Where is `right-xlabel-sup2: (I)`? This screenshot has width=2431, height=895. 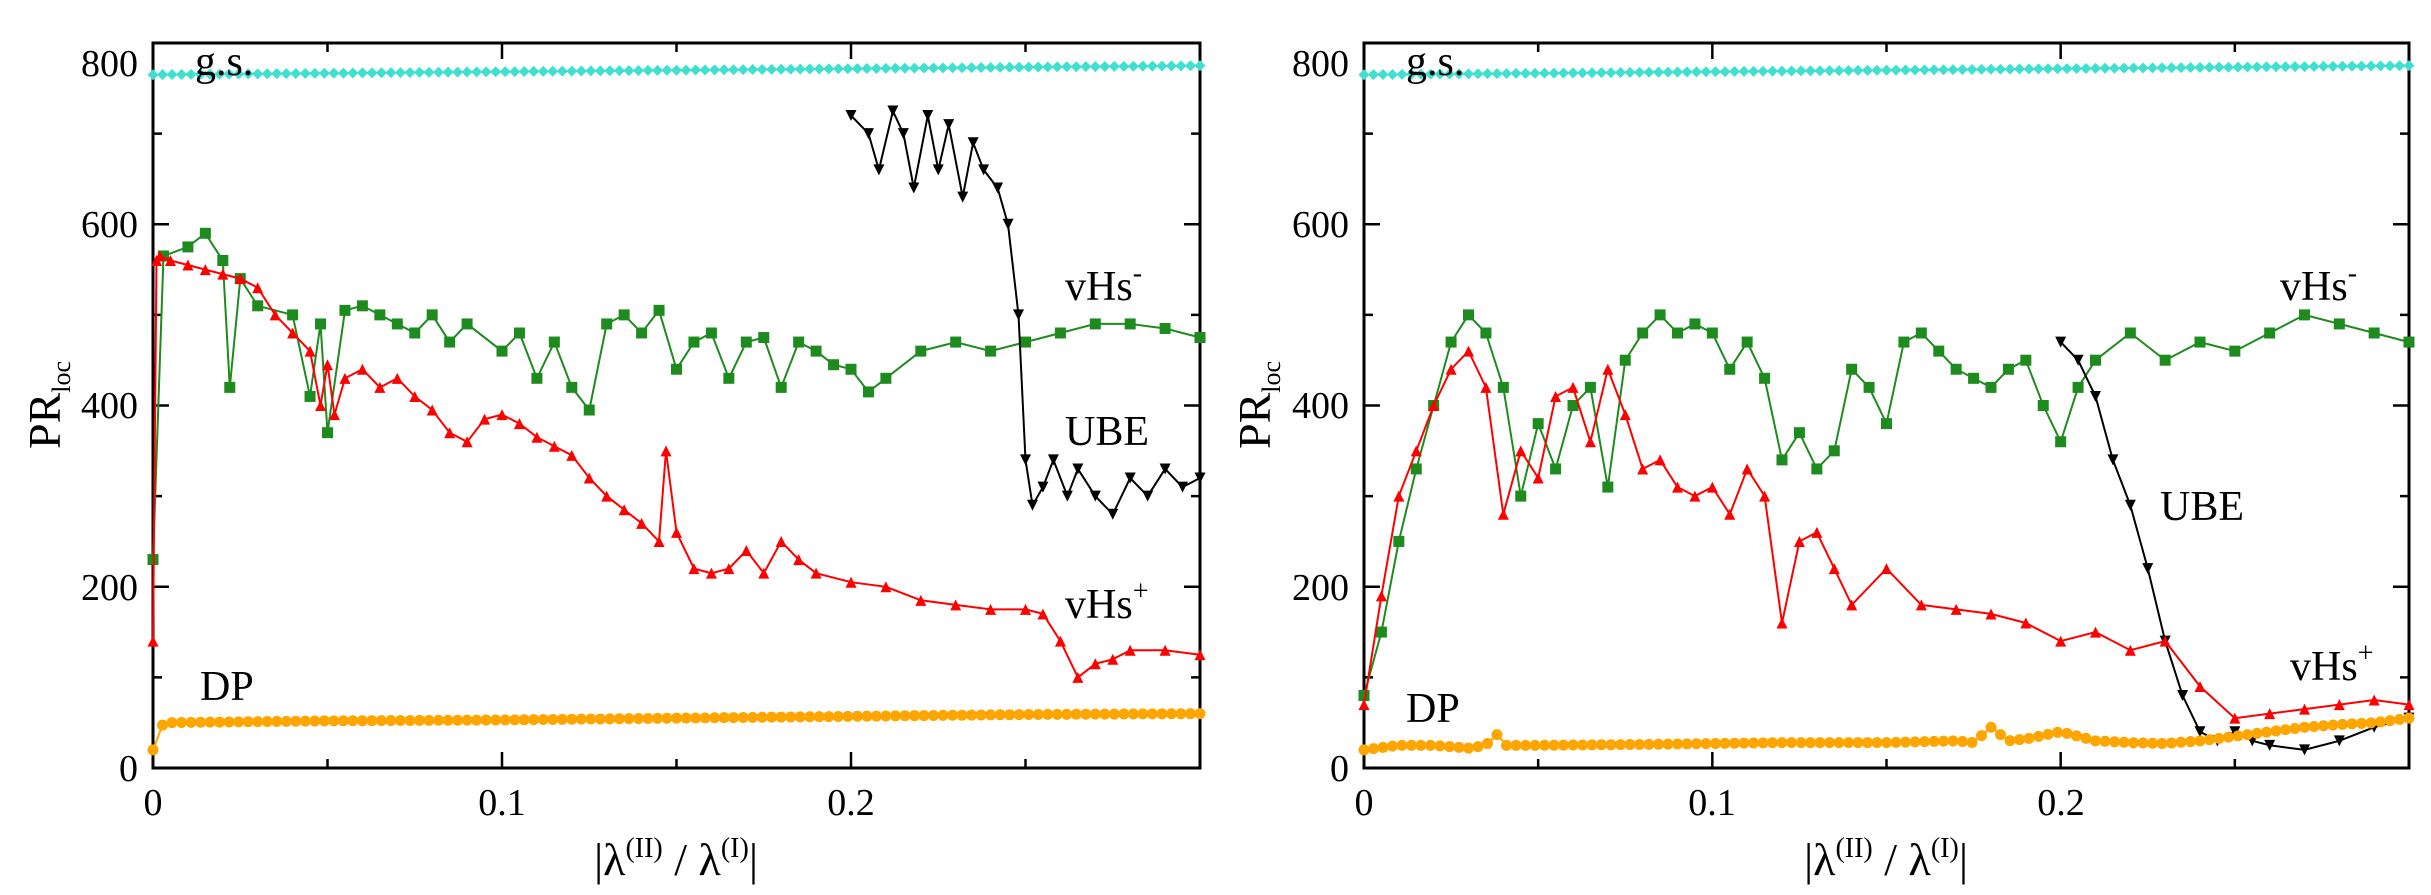 right-xlabel-sup2: (I) is located at coordinates (1945, 848).